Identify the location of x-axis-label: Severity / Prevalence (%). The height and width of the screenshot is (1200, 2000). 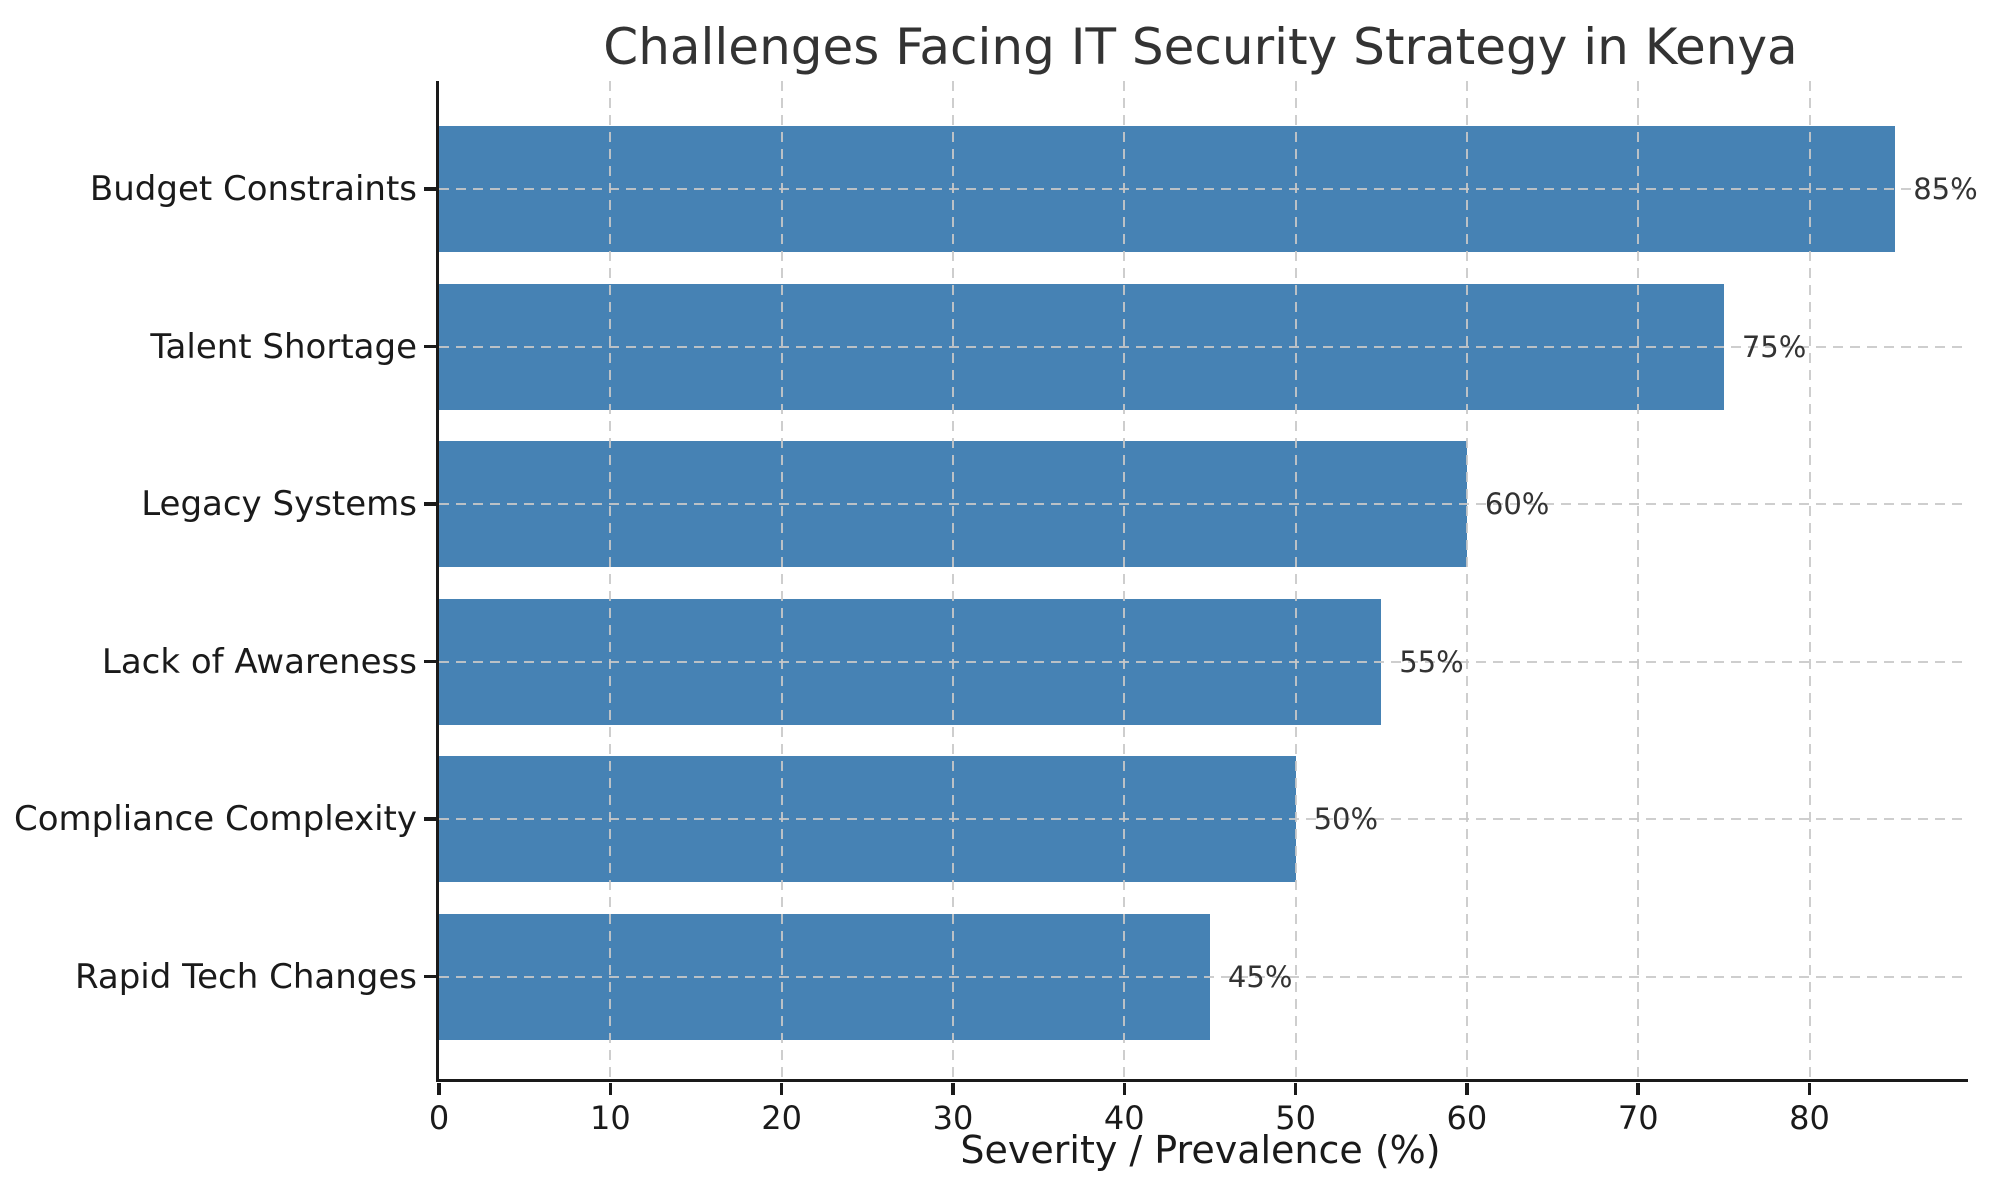
(1200, 1150).